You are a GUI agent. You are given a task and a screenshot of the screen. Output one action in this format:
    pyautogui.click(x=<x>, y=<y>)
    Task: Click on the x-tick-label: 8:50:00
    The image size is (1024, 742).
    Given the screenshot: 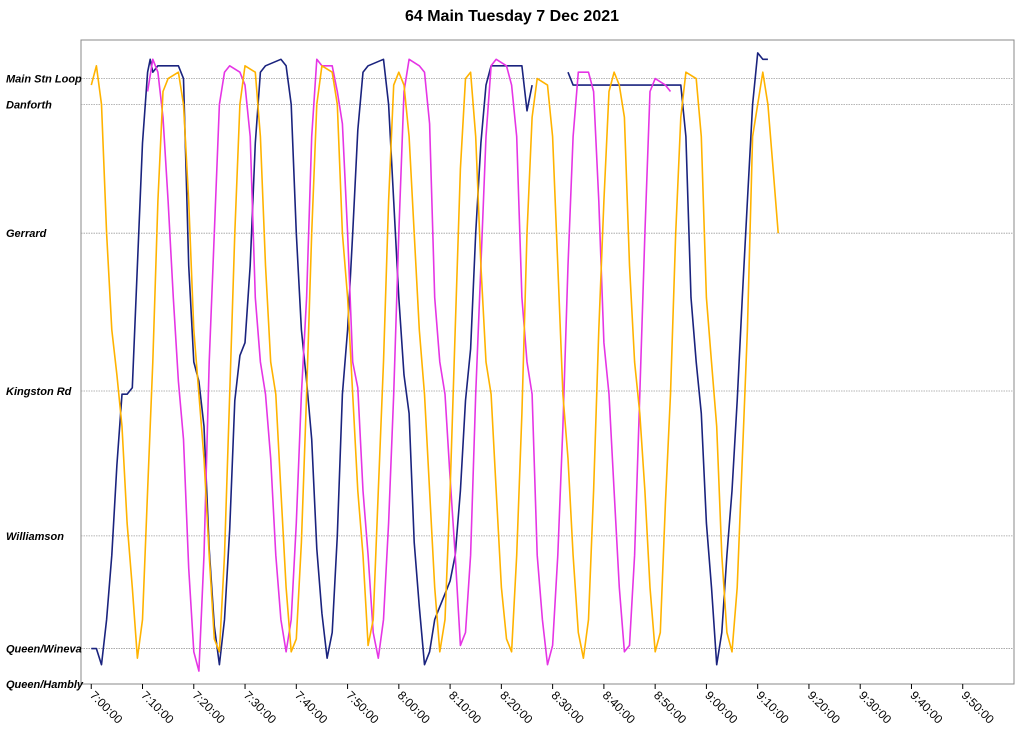 What is the action you would take?
    pyautogui.click(x=670, y=707)
    